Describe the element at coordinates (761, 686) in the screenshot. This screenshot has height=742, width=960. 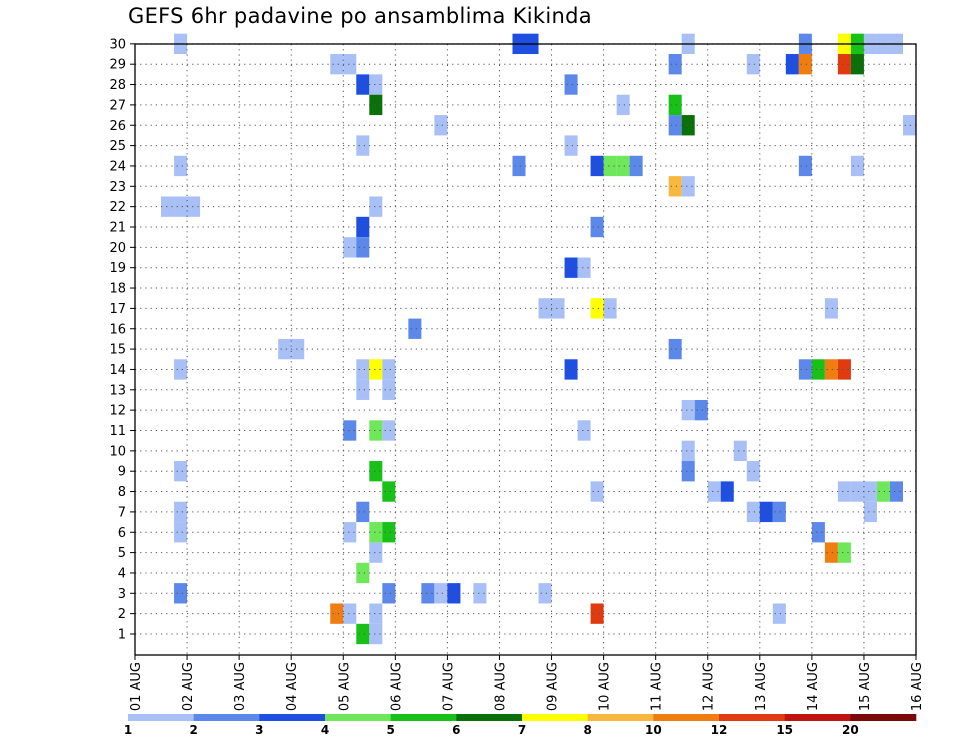
I see `x-tick-label: 13 AUG` at that location.